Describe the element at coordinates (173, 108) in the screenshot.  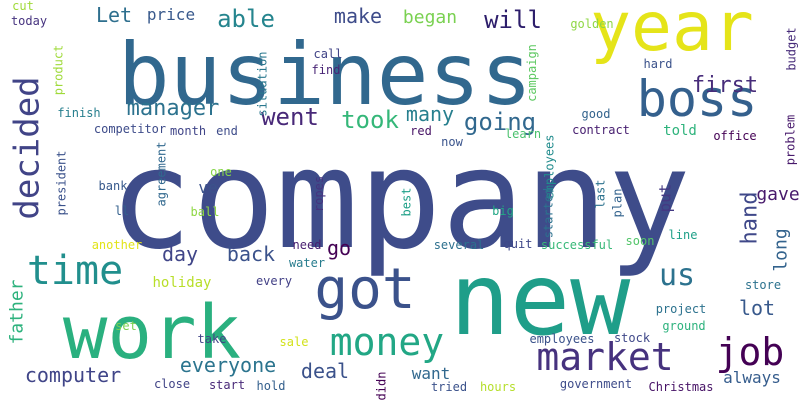
I see `word-manager: manager` at that location.